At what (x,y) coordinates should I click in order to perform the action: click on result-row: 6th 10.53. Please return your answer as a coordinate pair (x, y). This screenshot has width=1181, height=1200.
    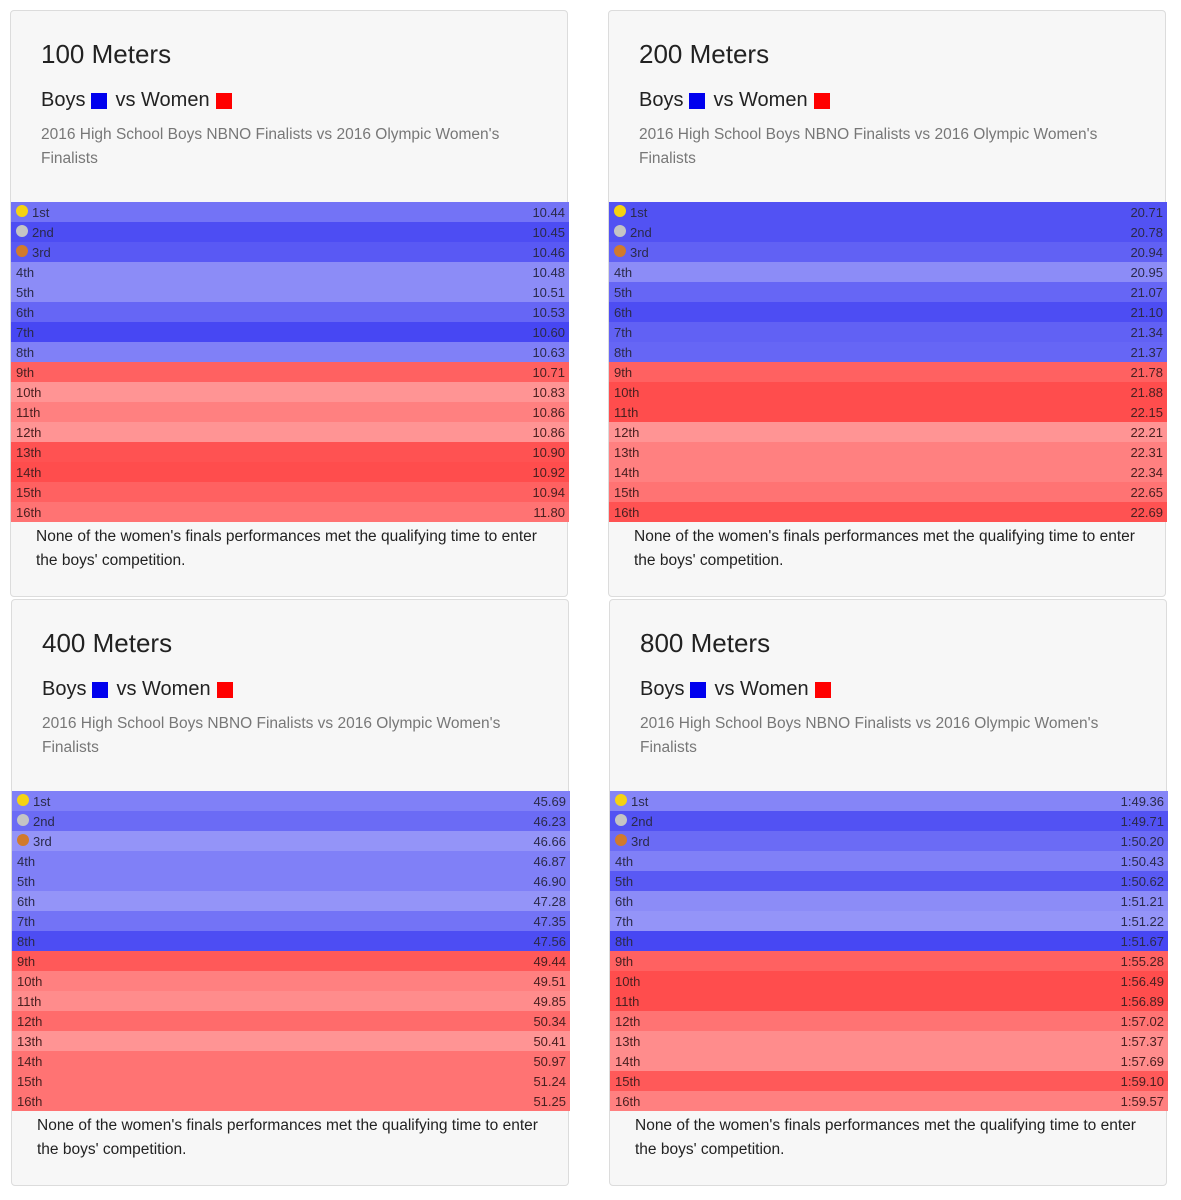
    Looking at the image, I should click on (290, 312).